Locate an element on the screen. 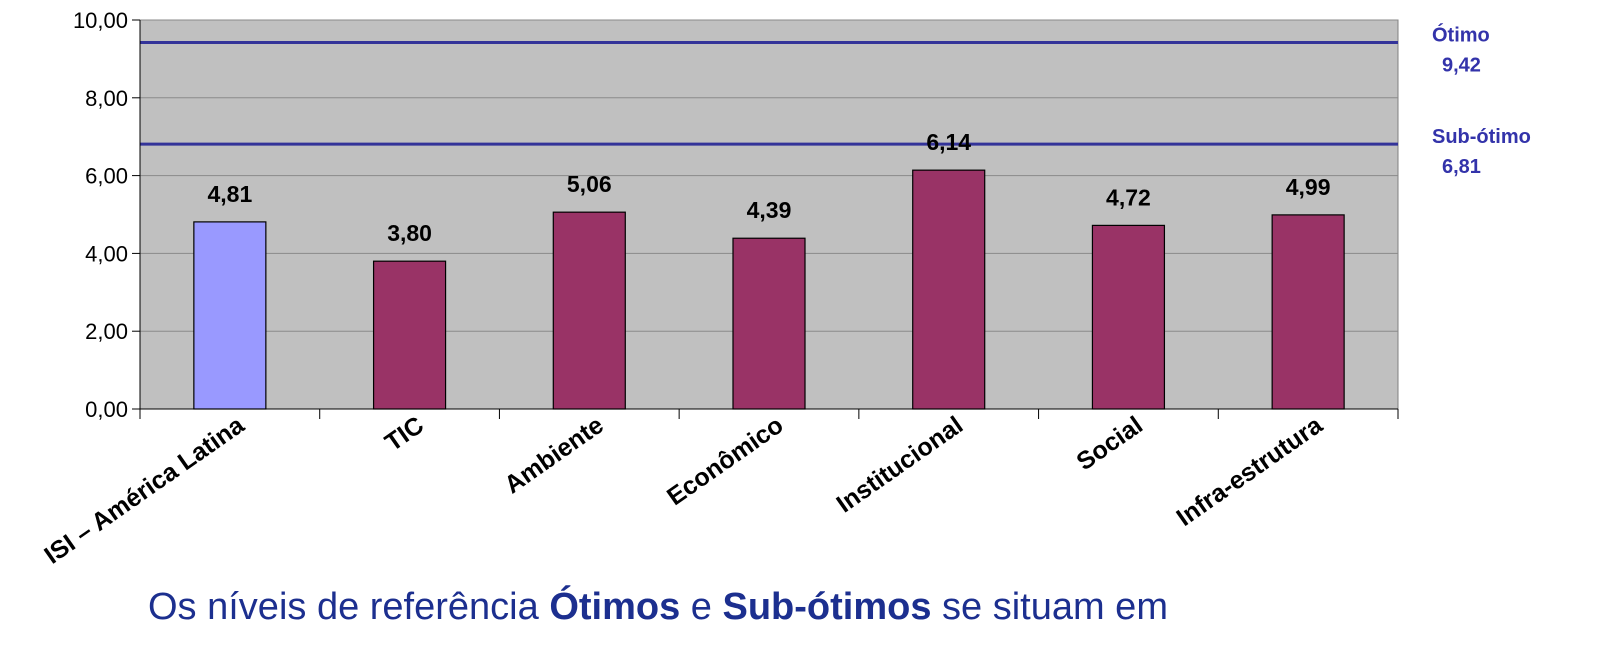 This screenshot has height=648, width=1624. value-labels: 4,81 3,80 5,06 4,39 6,14 4,72 4,99 is located at coordinates (768, 187).